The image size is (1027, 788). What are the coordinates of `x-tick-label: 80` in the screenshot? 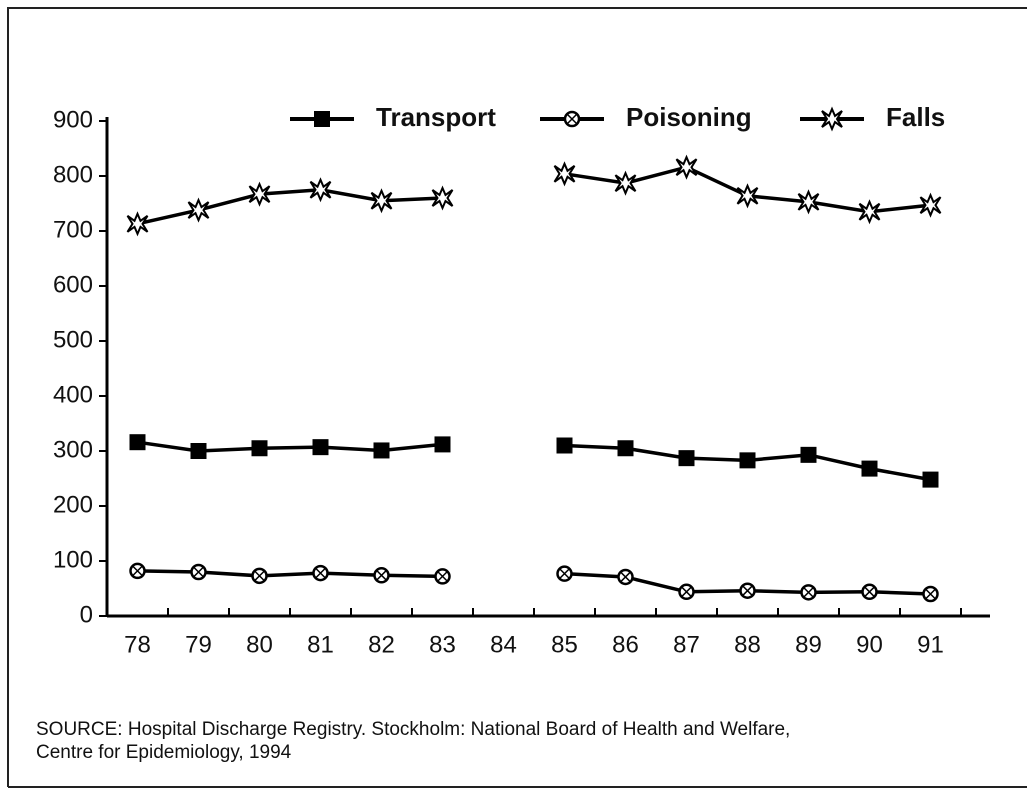 It's located at (259, 644).